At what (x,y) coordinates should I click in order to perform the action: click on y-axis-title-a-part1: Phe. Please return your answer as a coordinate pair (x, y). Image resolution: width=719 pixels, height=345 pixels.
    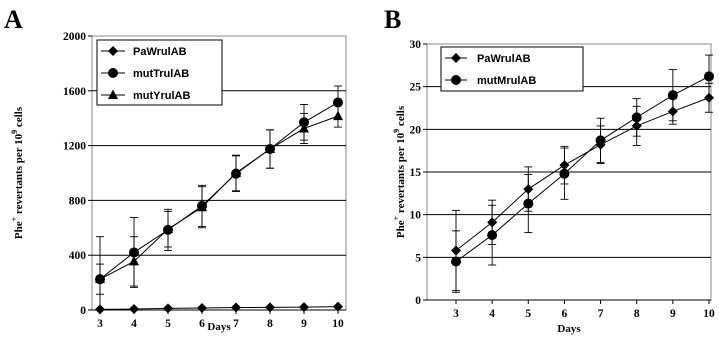
    Looking at the image, I should click on (19, 230).